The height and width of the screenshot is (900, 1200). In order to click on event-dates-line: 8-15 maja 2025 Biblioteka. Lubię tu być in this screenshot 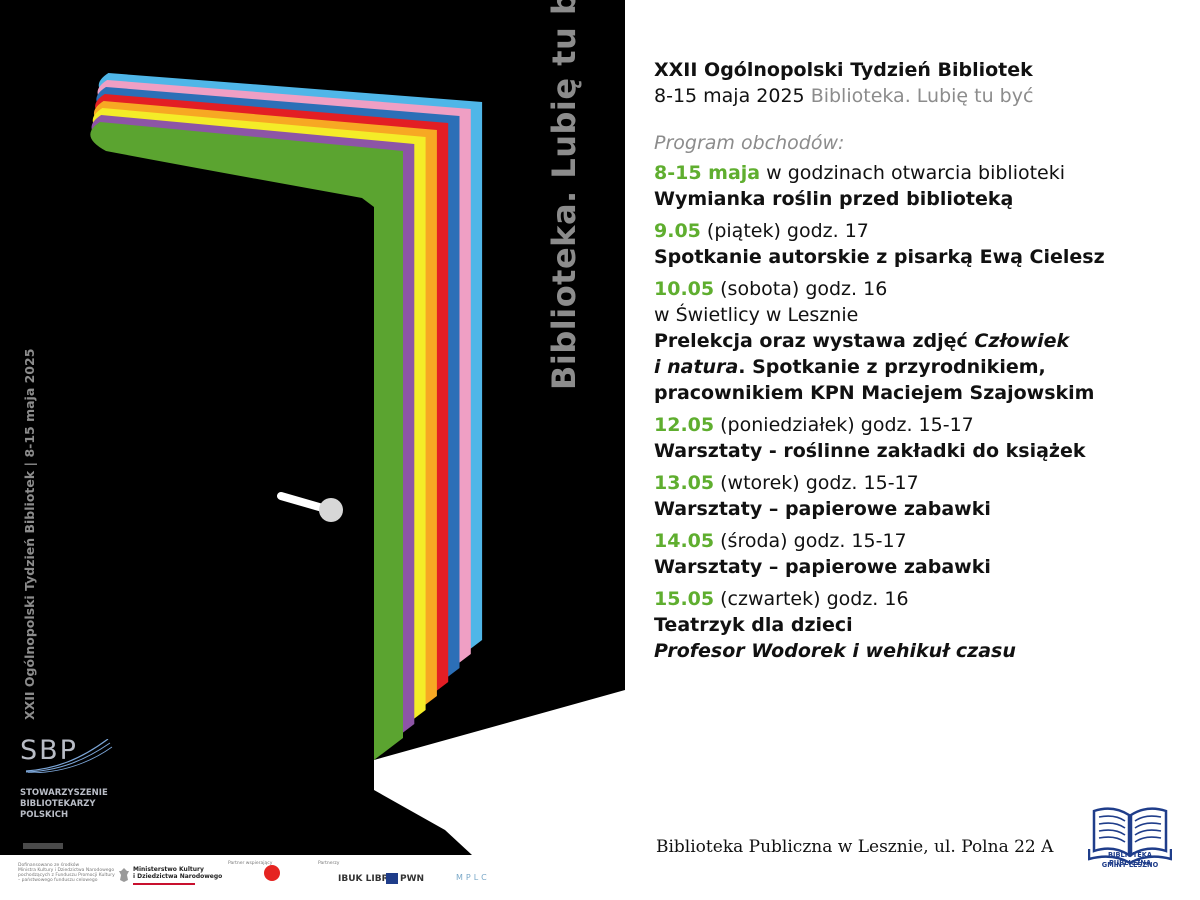, I will do `click(919, 96)`.